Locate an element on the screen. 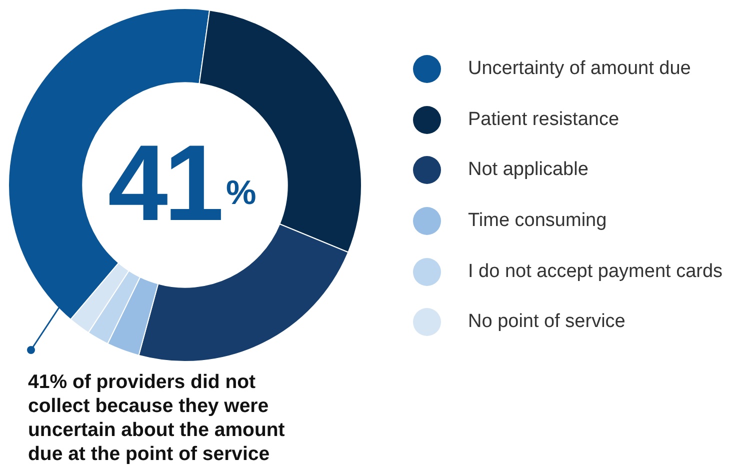 The width and height of the screenshot is (752, 466). text: 41$^{%}$ is located at coordinates (182, 182).